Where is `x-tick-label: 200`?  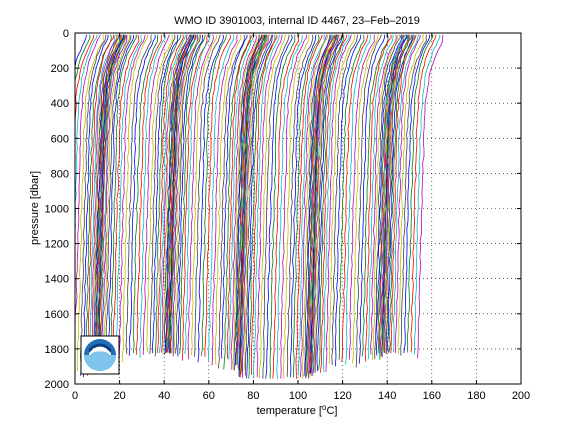 x-tick-label: 200 is located at coordinates (521, 396).